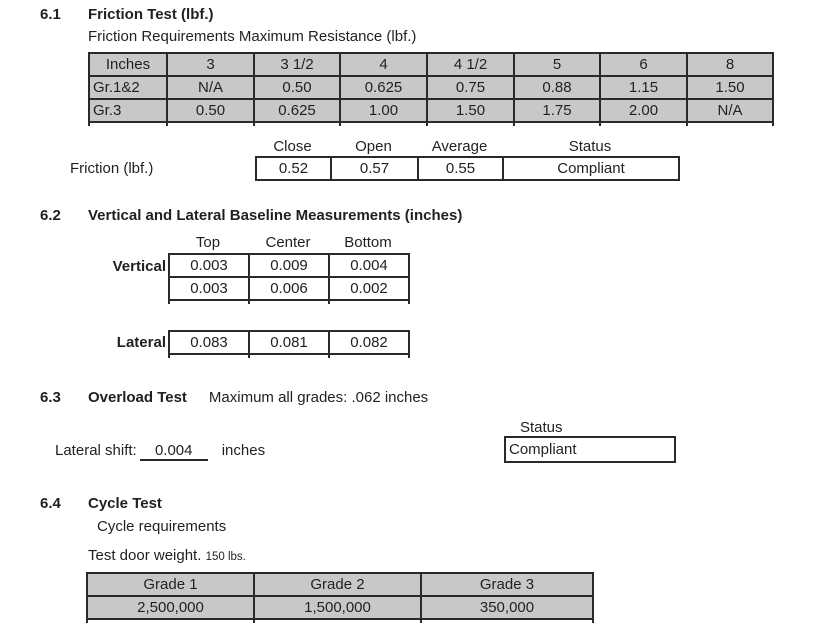 This screenshot has width=819, height=638. I want to click on header-cell: Inches, so click(128, 64).